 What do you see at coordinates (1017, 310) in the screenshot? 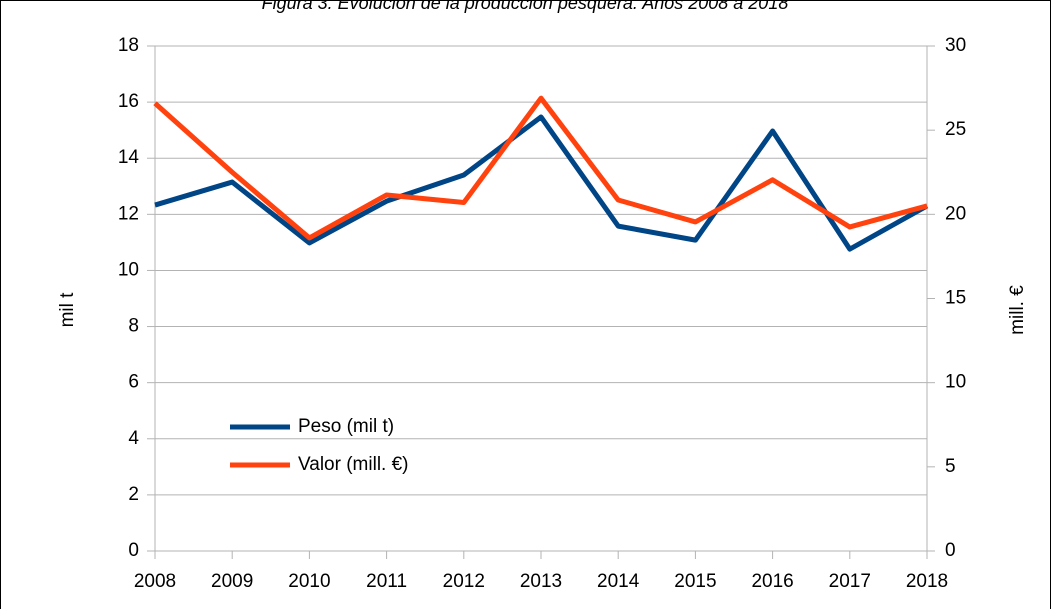
I see `y2-axis-label: mill. €` at bounding box center [1017, 310].